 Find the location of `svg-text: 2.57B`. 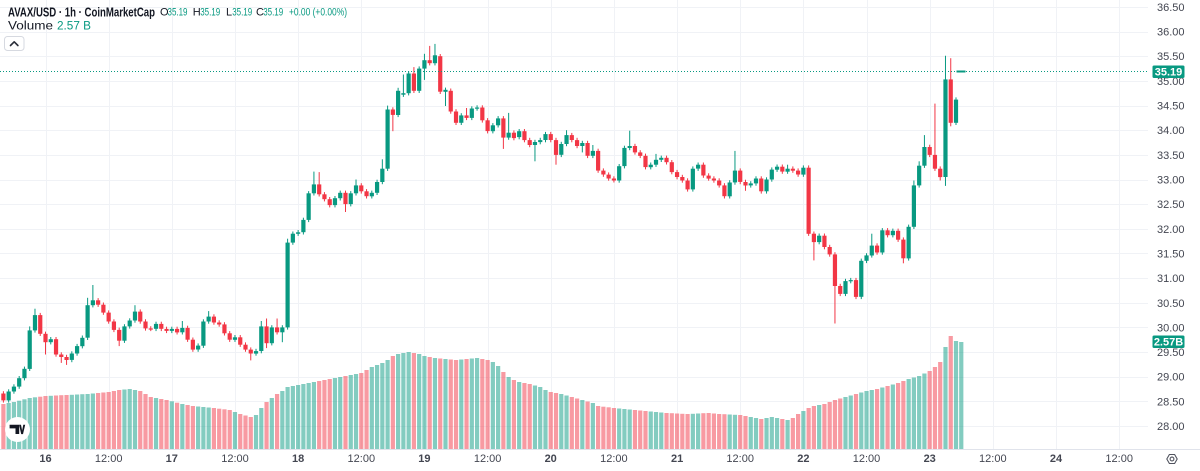

svg-text: 2.57B is located at coordinates (1168, 342).